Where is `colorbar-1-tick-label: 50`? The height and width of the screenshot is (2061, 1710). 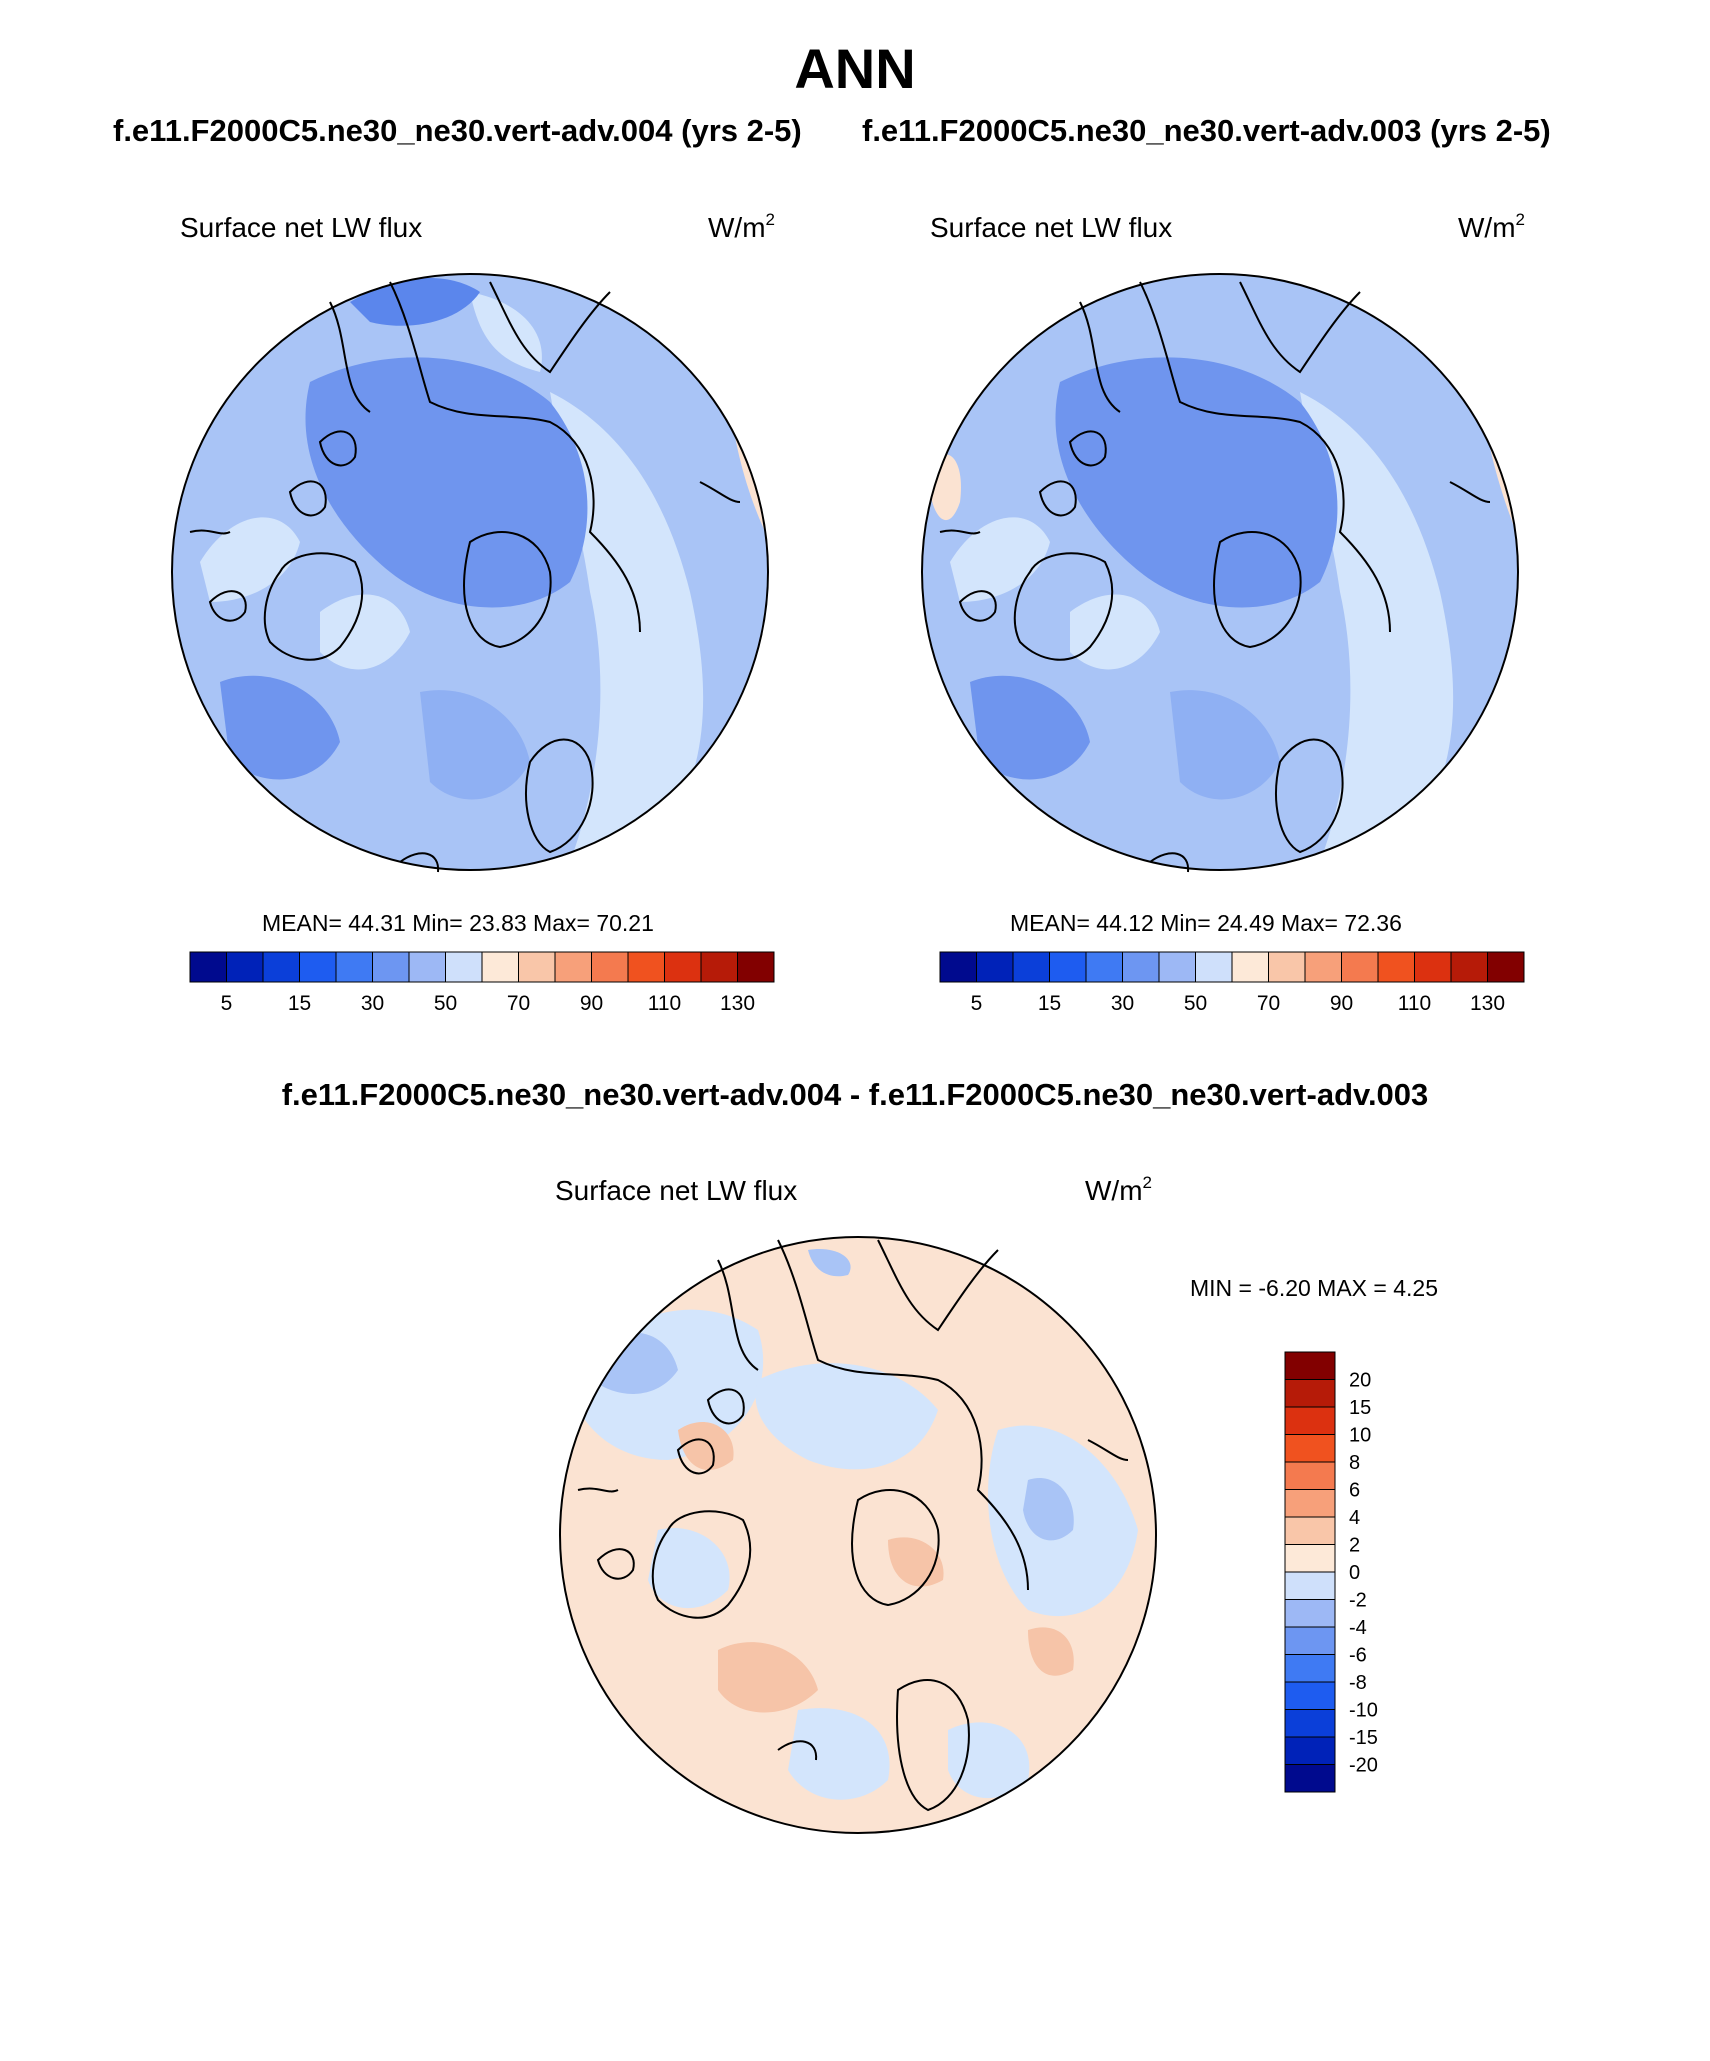
colorbar-1-tick-label: 50 is located at coordinates (445, 1003).